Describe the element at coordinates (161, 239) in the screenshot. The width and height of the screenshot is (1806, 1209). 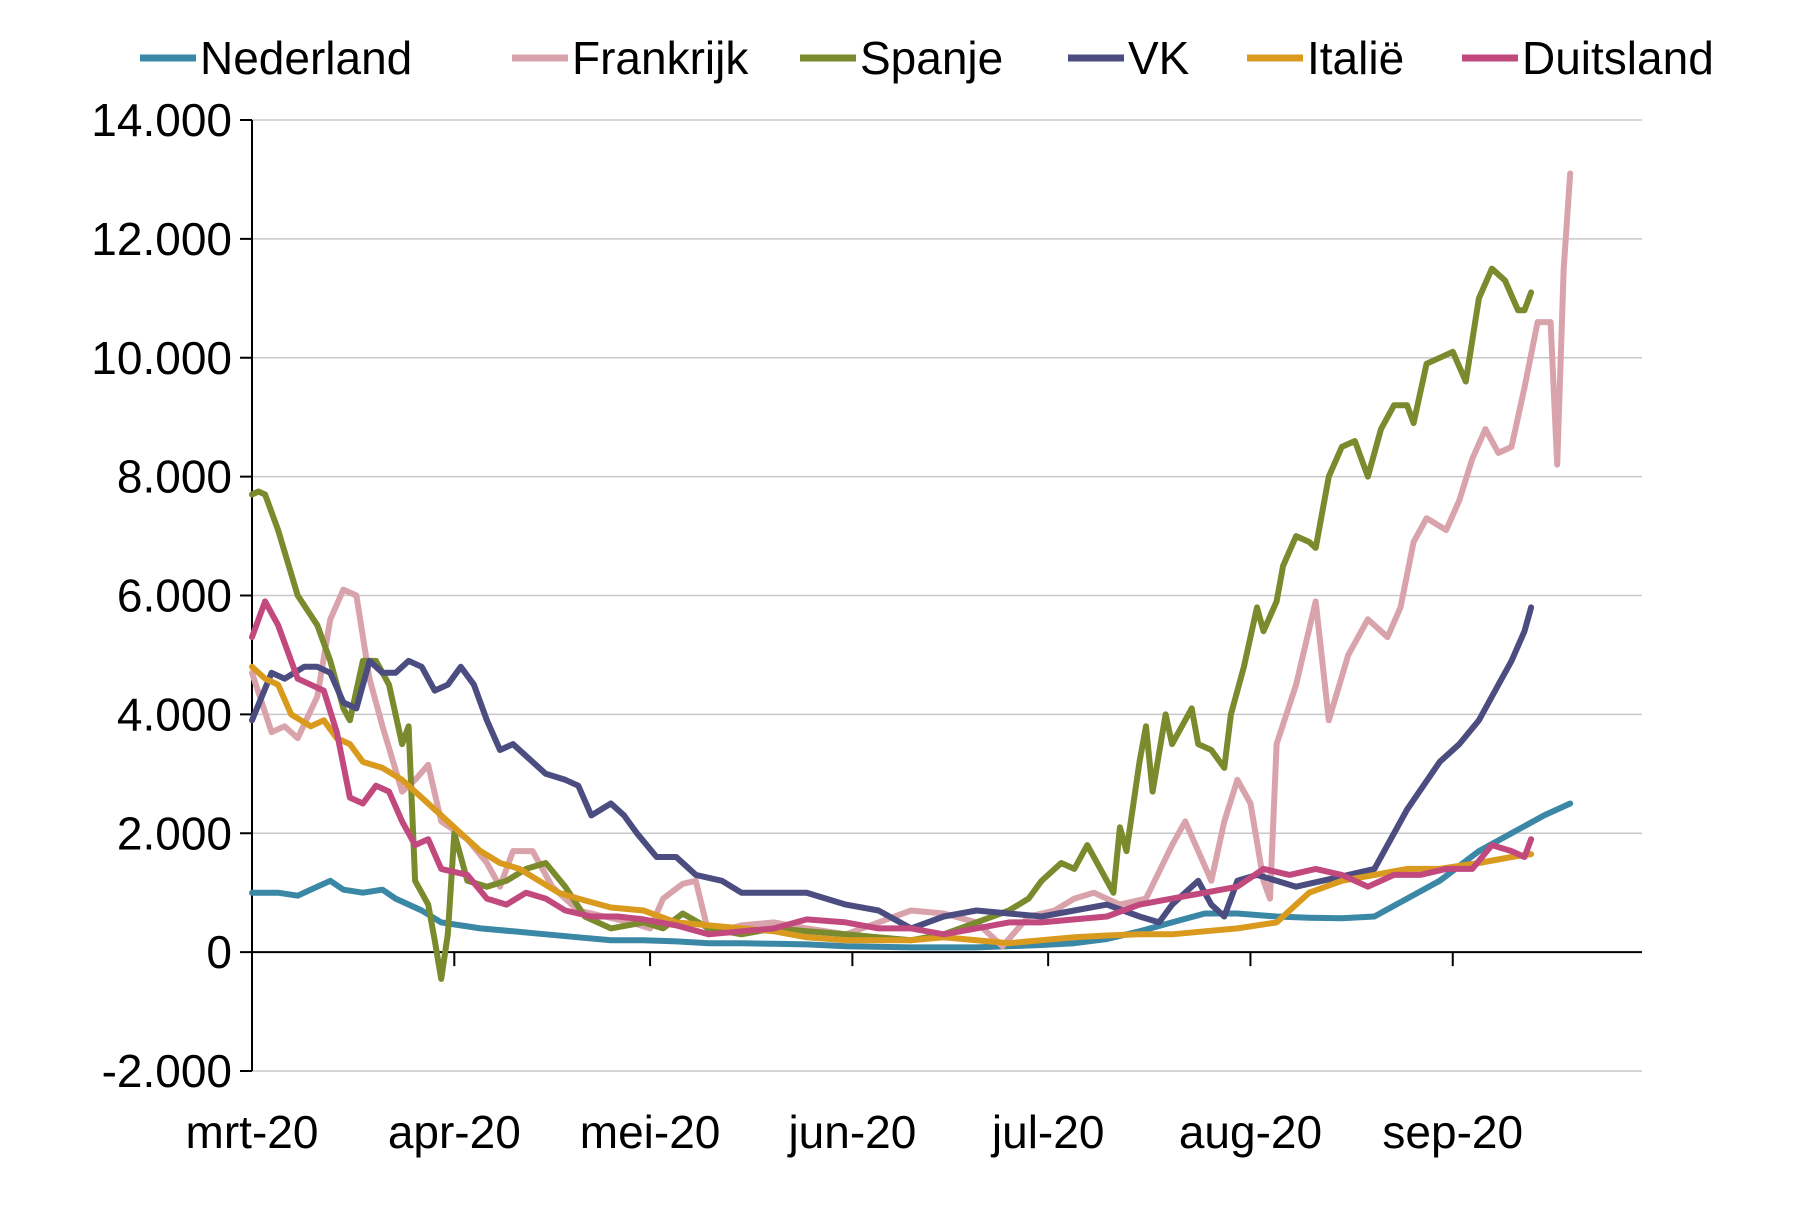
I see `y-tick-label: 12.000` at that location.